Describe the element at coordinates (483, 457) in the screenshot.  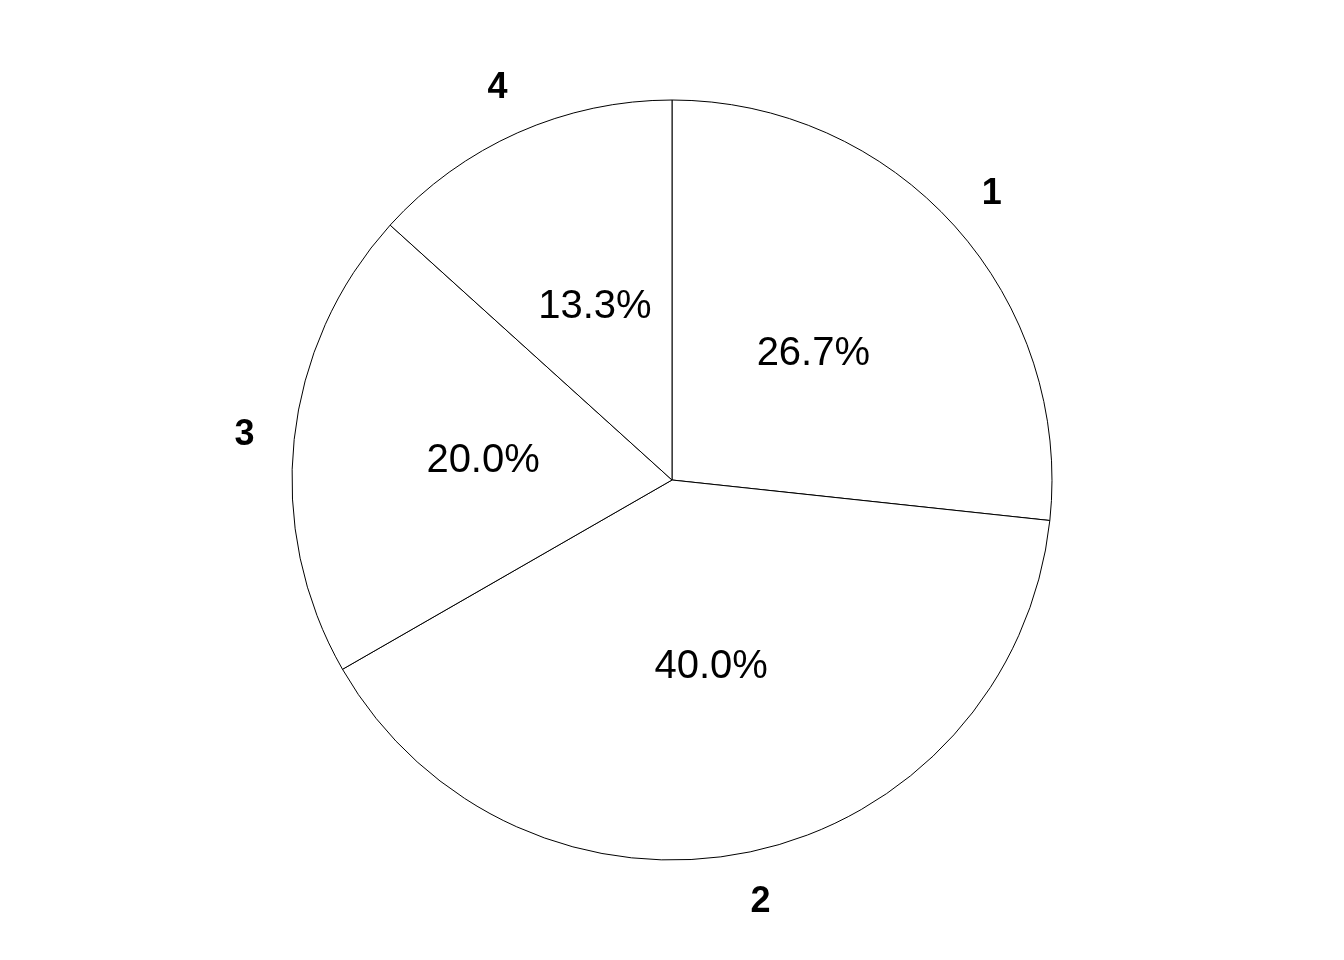
I see `data-label: 20.0%` at that location.